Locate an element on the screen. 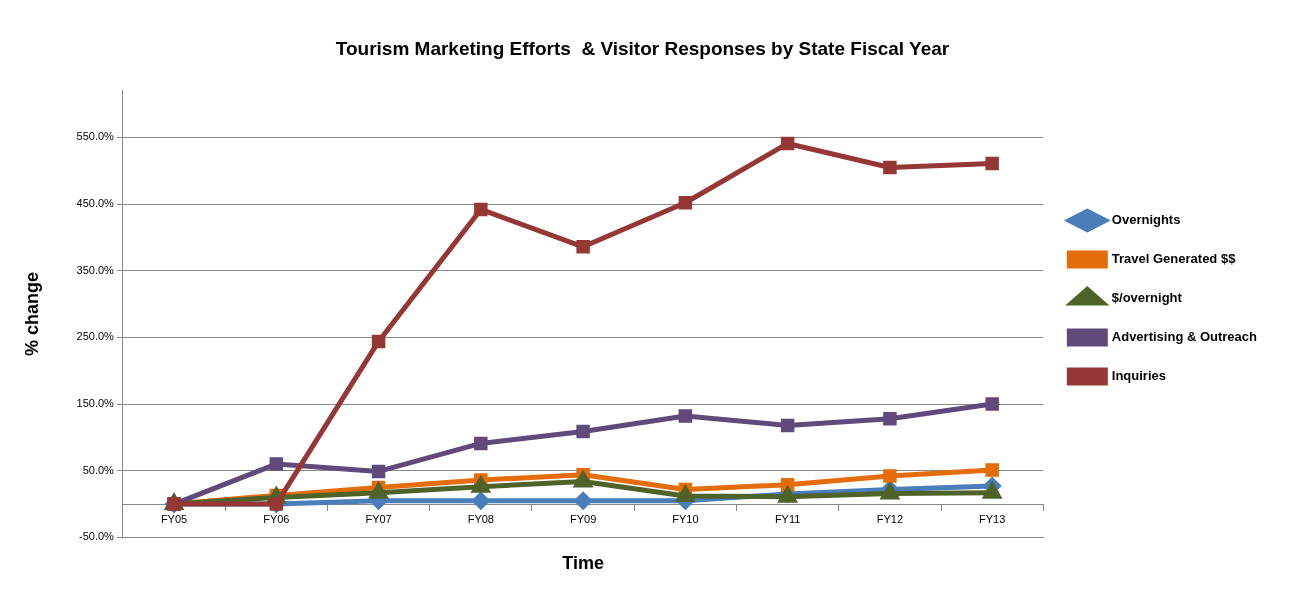  legend-label: $/overnight is located at coordinates (1147, 298).